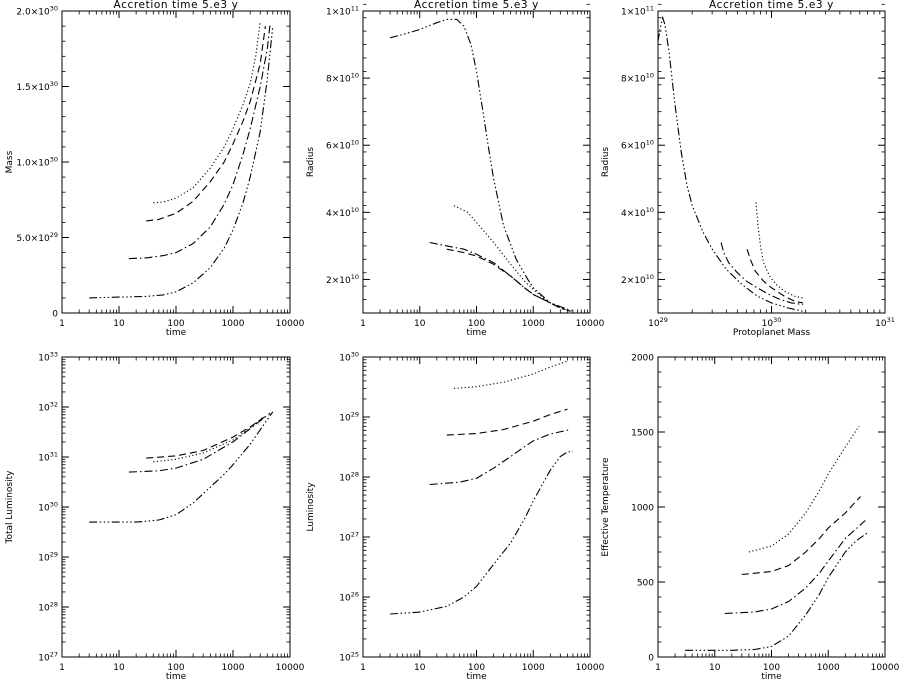 The width and height of the screenshot is (906, 680). What do you see at coordinates (885, 322) in the screenshot?
I see `x-tick-label: 1031` at bounding box center [885, 322].